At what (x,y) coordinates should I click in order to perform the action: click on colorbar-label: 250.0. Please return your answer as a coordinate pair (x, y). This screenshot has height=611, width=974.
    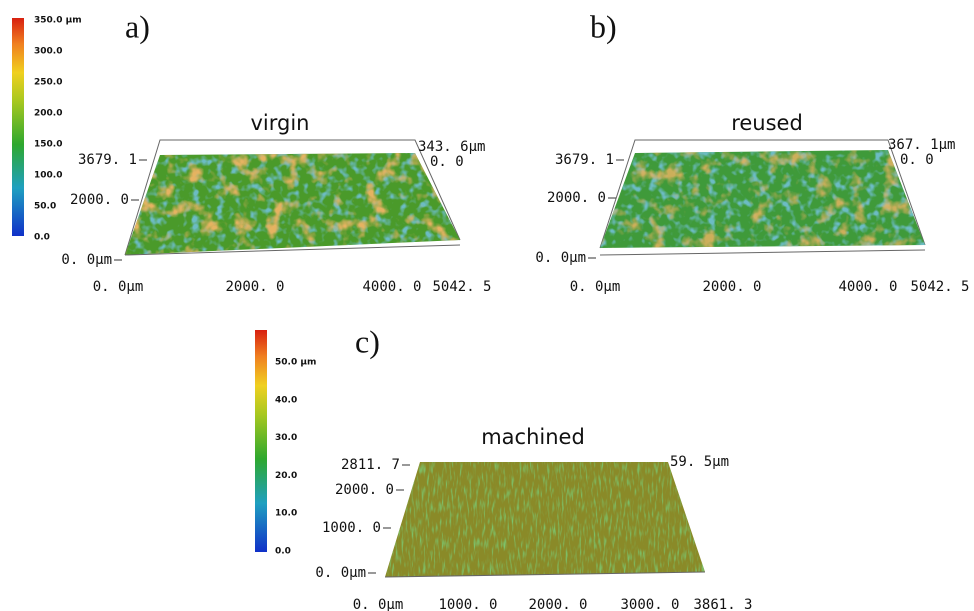
    Looking at the image, I should click on (48, 83).